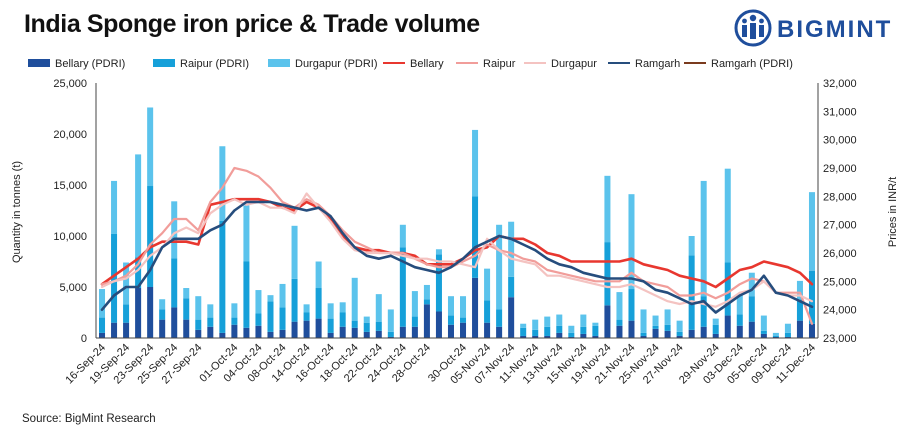 The height and width of the screenshot is (439, 914). I want to click on logo-text: BIGMINT, so click(835, 29).